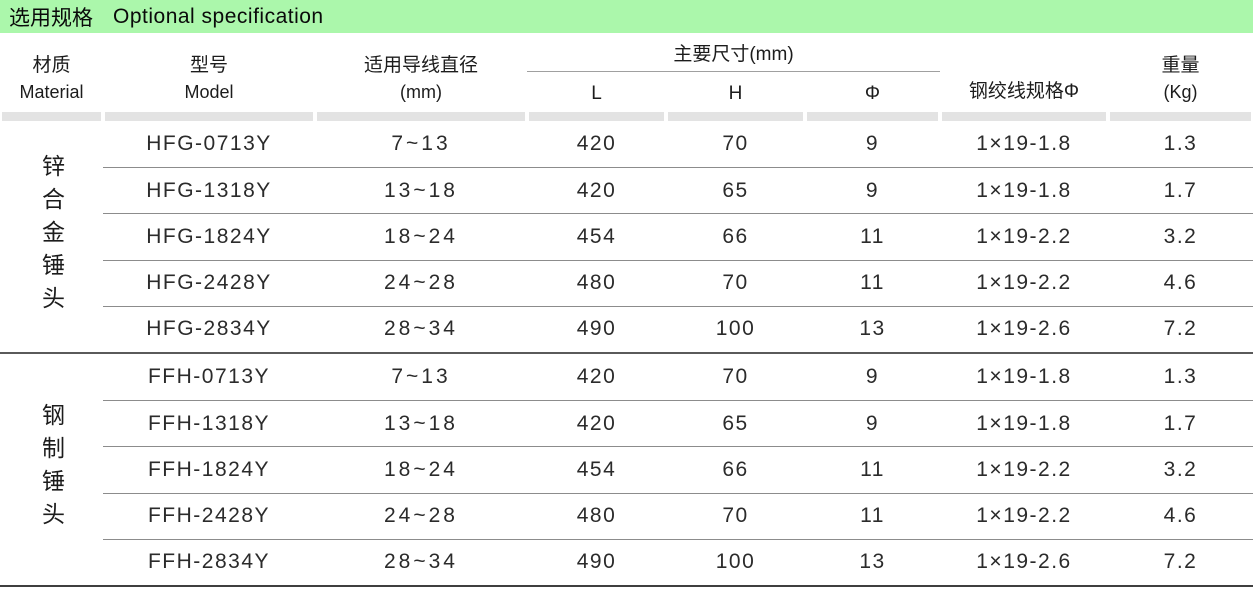 Image resolution: width=1253 pixels, height=590 pixels. Describe the element at coordinates (678, 515) in the screenshot. I see `table-row: FFH-2428Y 24~28 480 70 11 1×19-2.2 4.6` at that location.